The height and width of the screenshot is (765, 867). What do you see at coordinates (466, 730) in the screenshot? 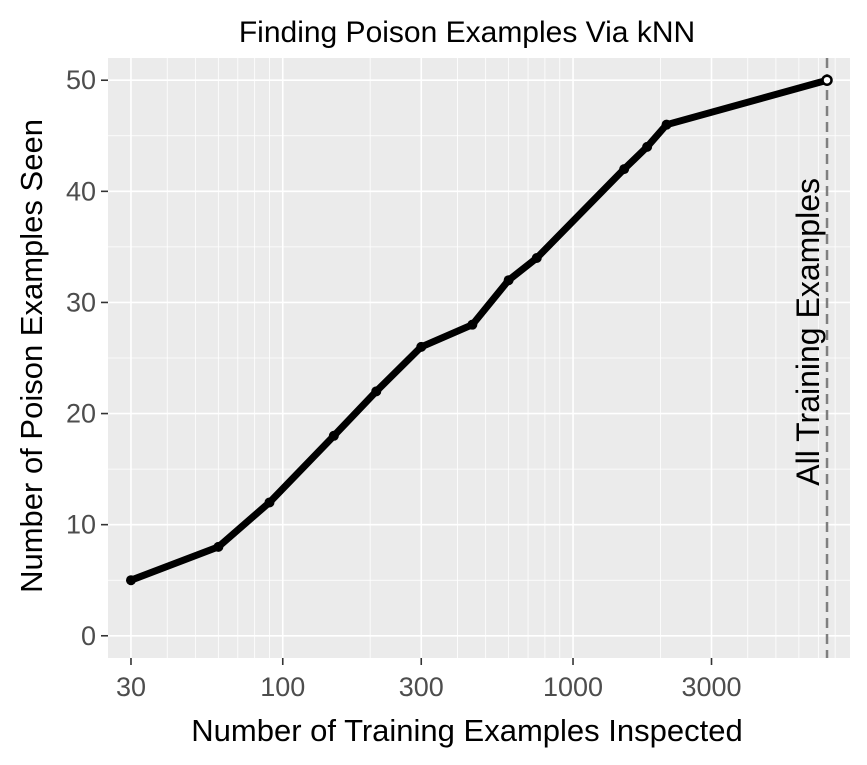
I see `x-axis-title: Number of Training Examples Inspected` at bounding box center [466, 730].